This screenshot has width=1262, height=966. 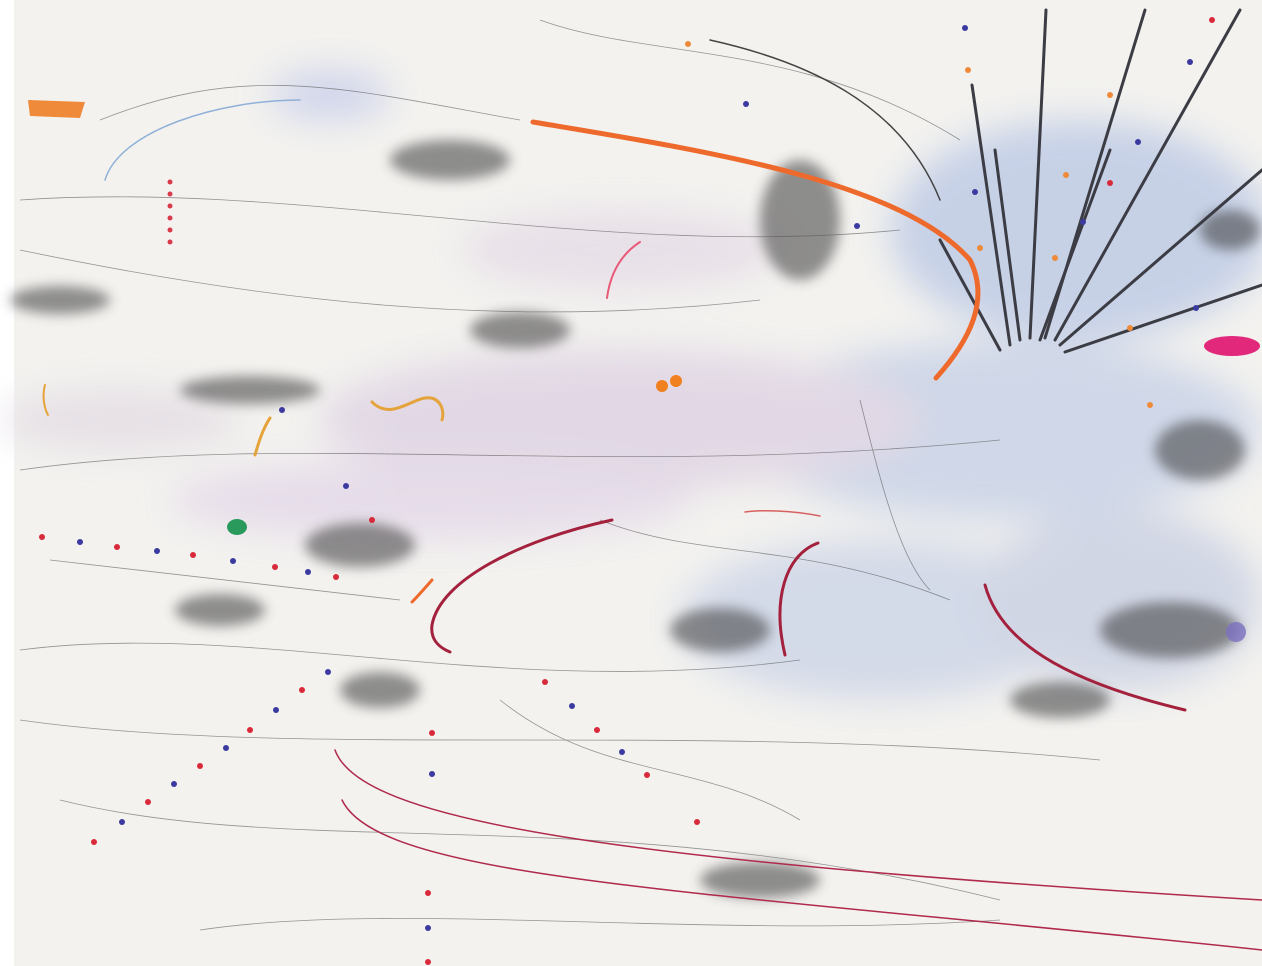 I want to click on left-margin, so click(x=7, y=483).